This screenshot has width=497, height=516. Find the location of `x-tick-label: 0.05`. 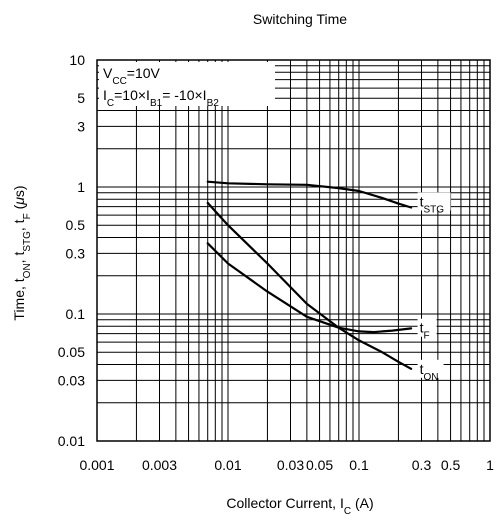

x-tick-label: 0.05 is located at coordinates (319, 465).